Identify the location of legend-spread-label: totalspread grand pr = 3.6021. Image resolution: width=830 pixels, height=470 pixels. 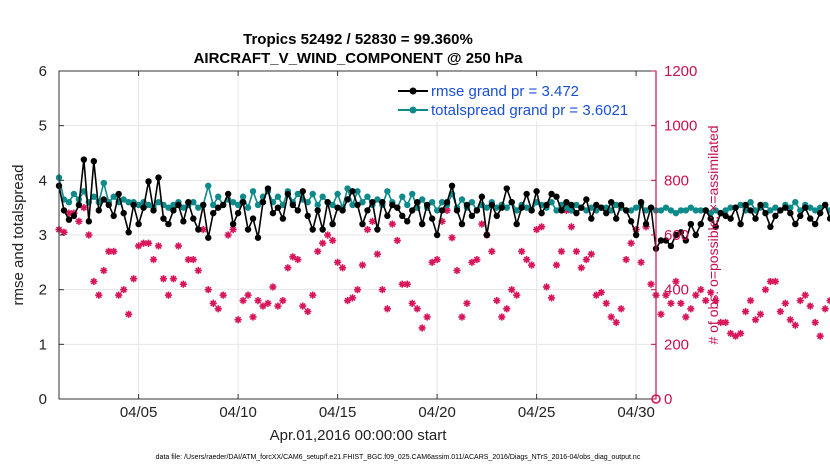
(529, 110).